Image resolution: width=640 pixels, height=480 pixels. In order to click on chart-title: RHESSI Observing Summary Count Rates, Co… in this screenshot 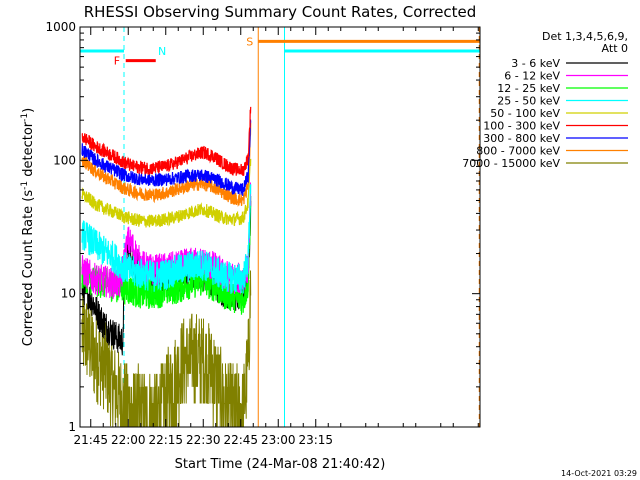, I will do `click(280, 12)`.